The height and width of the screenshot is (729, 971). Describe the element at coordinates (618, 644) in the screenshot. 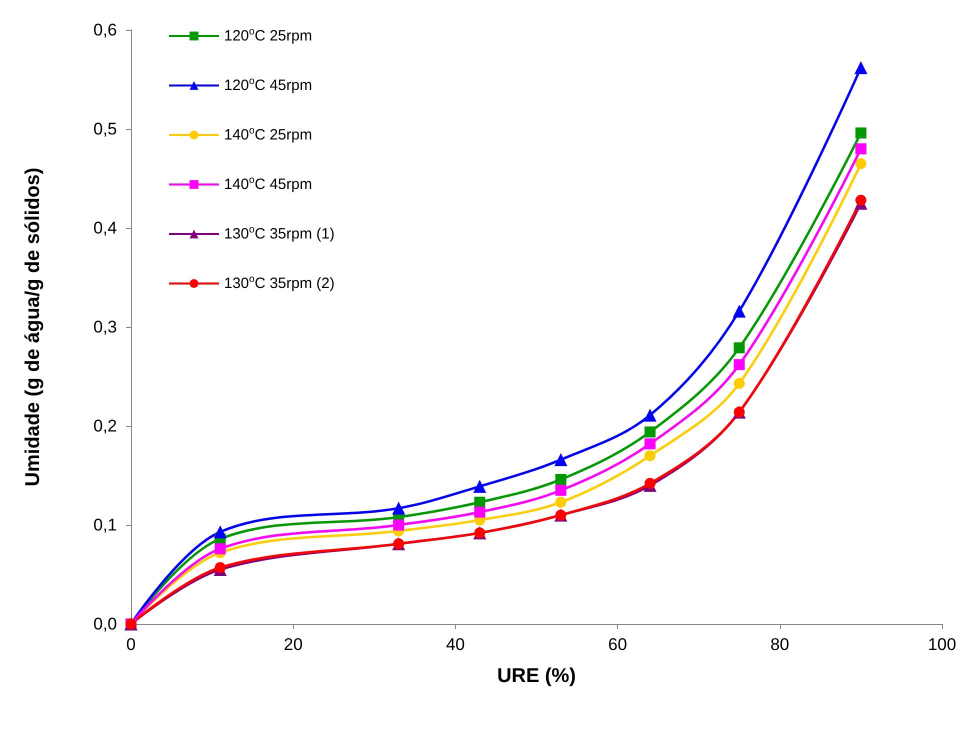

I see `x-tick-label: 60` at that location.